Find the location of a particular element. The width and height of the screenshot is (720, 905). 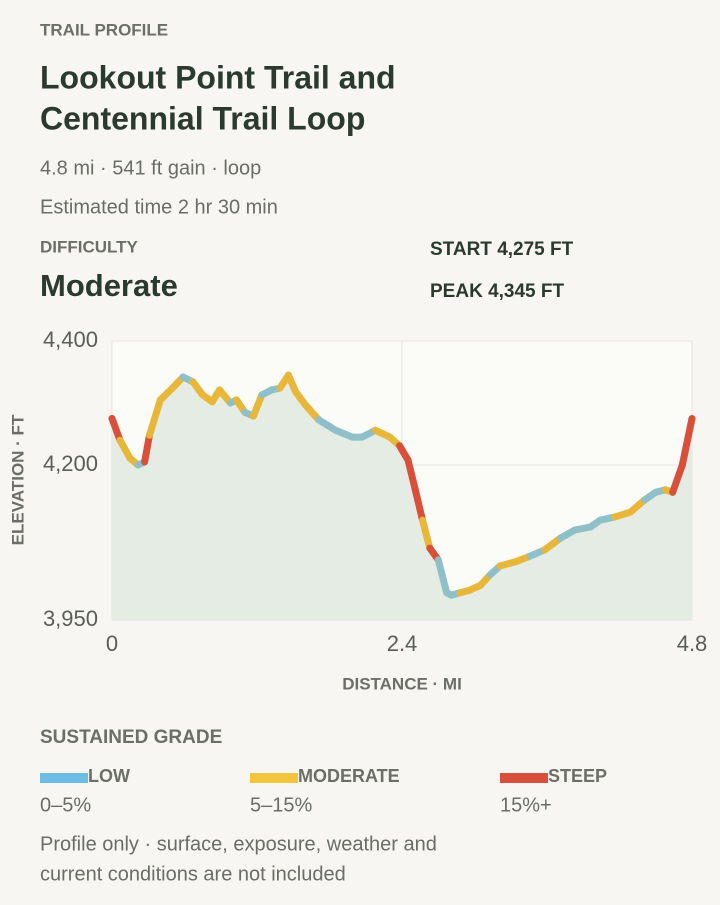

peak: PEAK 4,345 FT is located at coordinates (497, 291).